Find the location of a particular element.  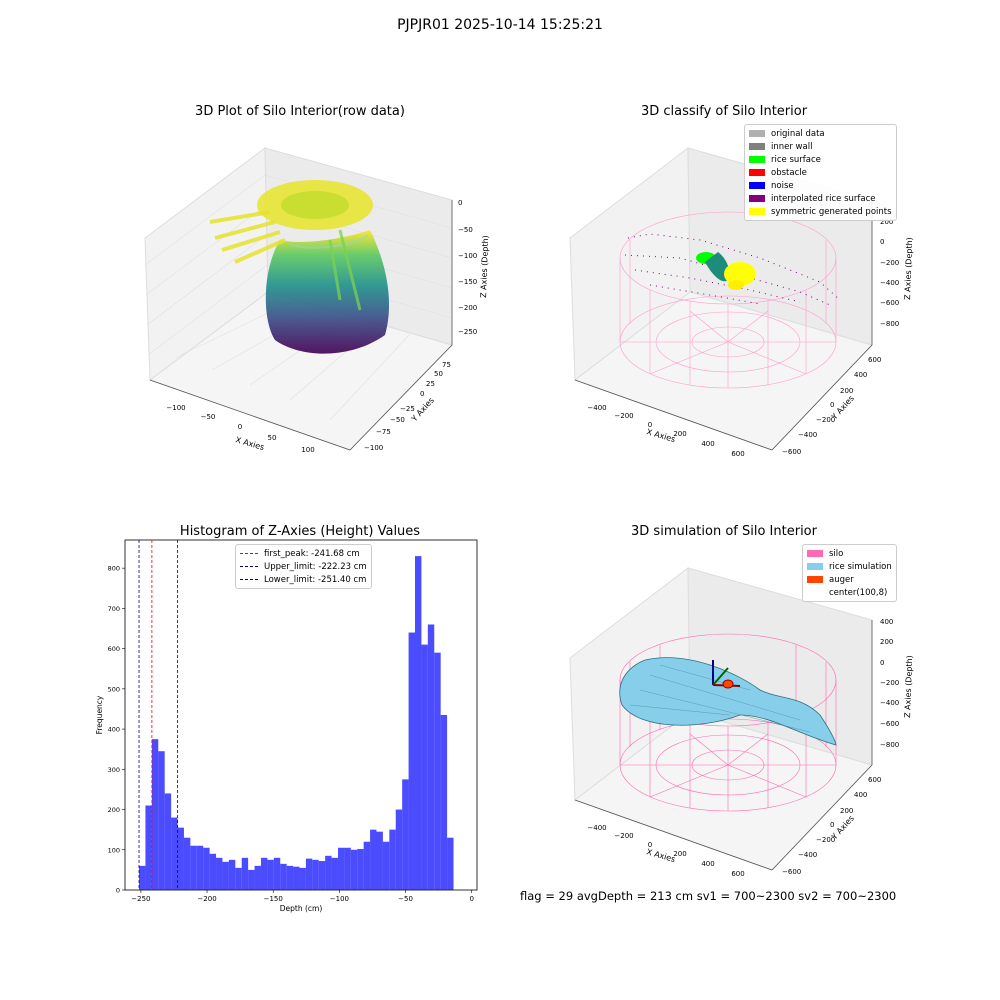

histogram-title: Histogram of Z-Axies (Height) Values is located at coordinates (300, 531).